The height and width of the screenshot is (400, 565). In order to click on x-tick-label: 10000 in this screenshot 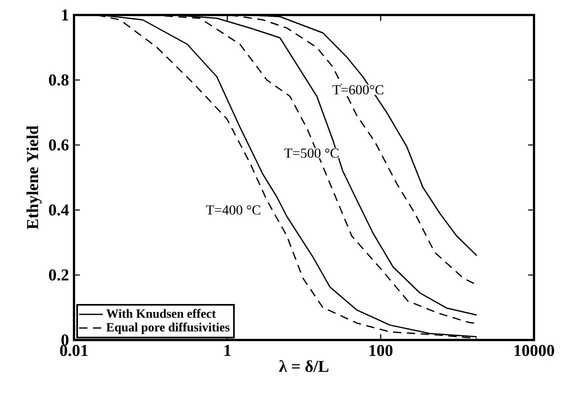, I will do `click(534, 350)`.